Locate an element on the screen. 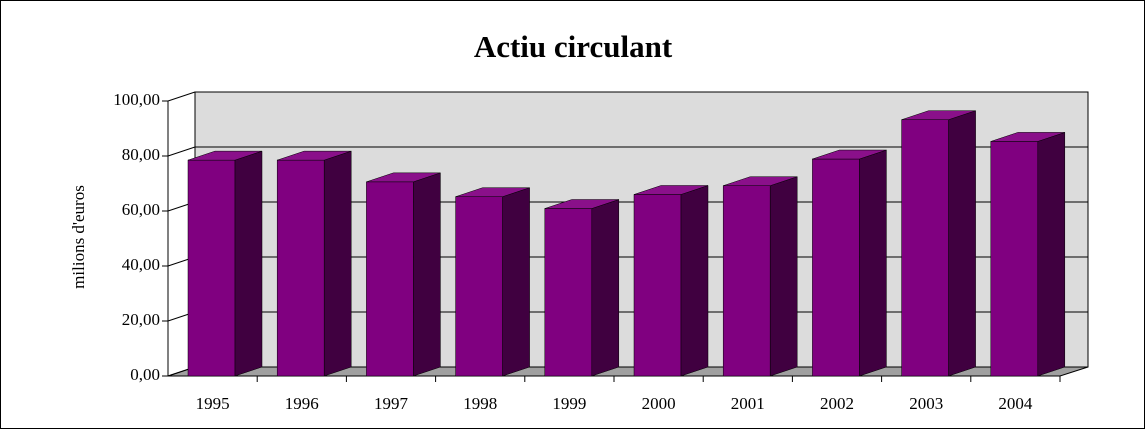 The height and width of the screenshot is (430, 1146). x-tick-label: 2003 is located at coordinates (926, 403).